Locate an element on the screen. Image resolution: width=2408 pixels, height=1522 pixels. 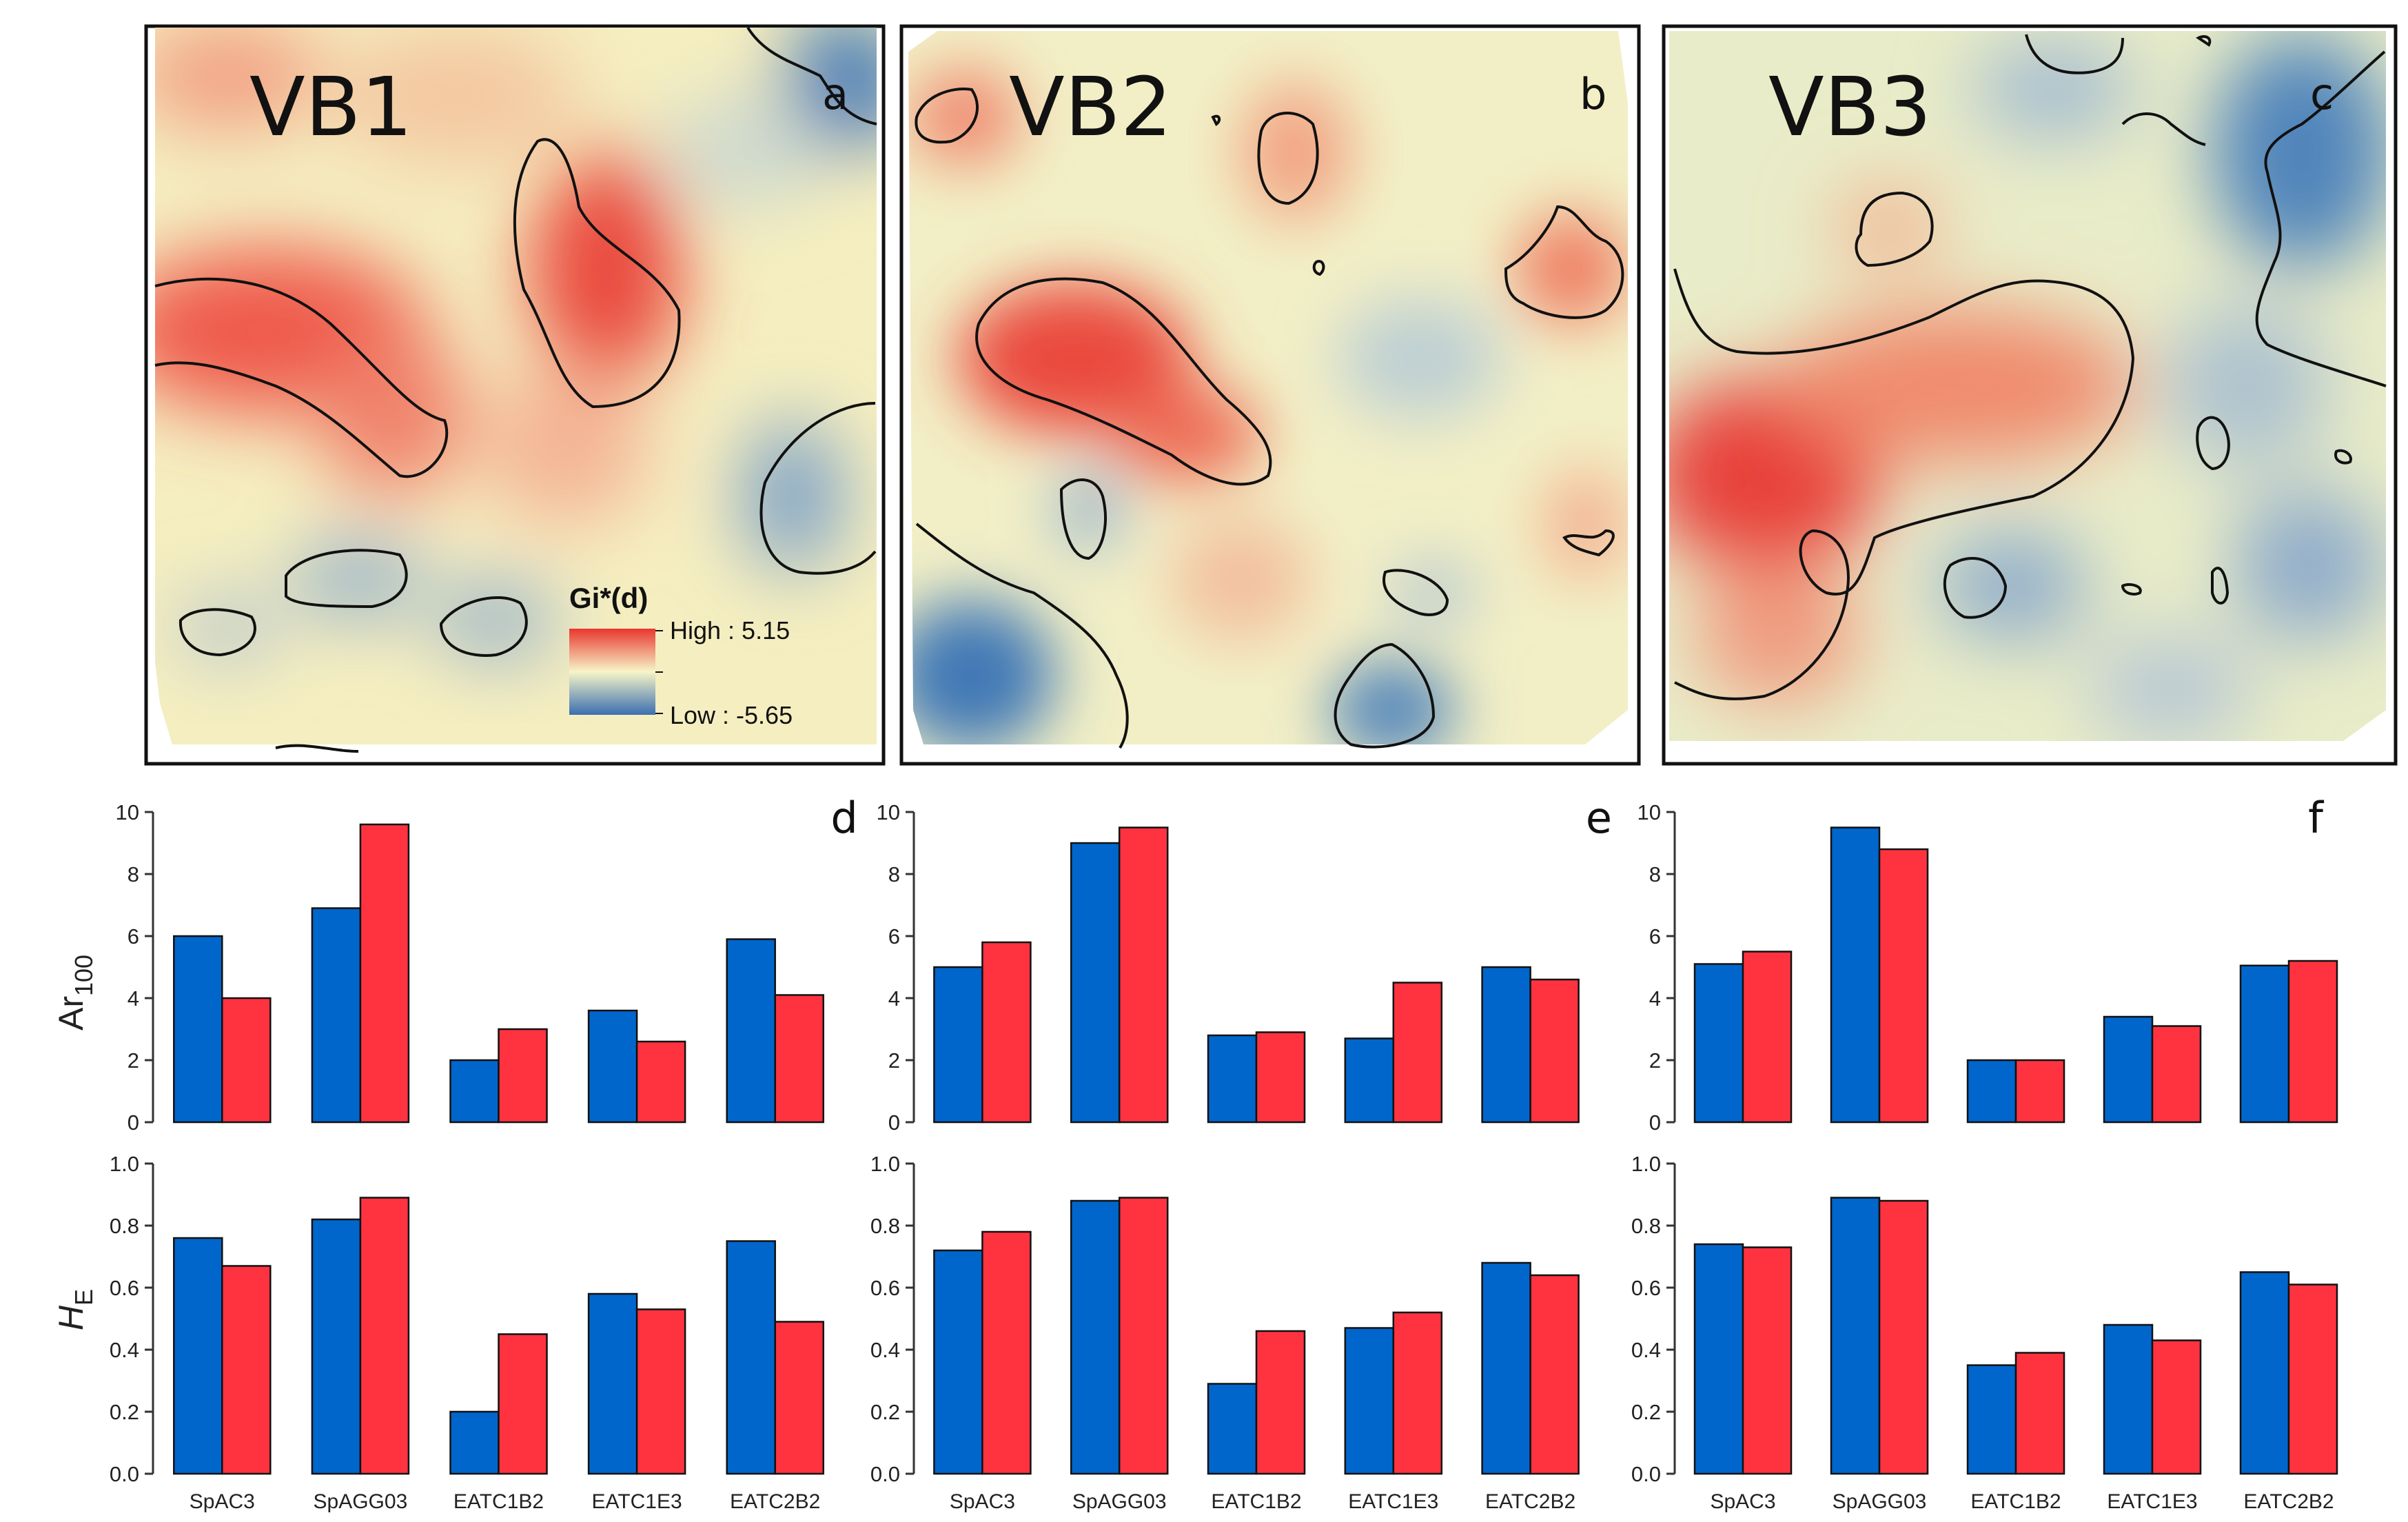
contours-vb1 is located at coordinates (516, 390).